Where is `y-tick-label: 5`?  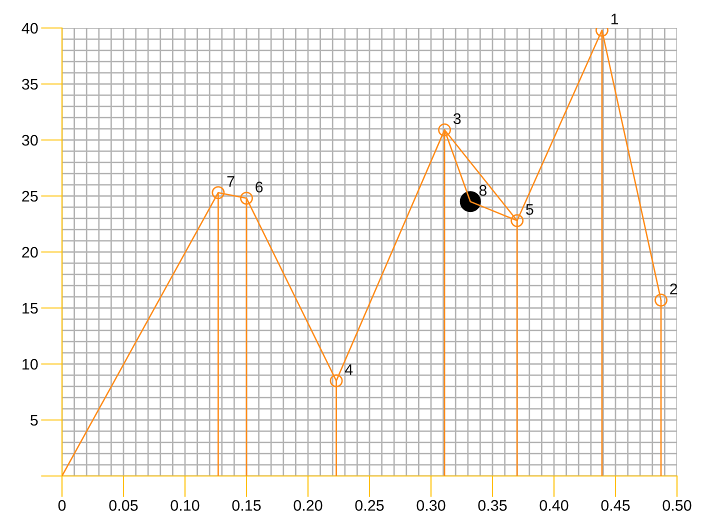
y-tick-label: 5 is located at coordinates (34, 420).